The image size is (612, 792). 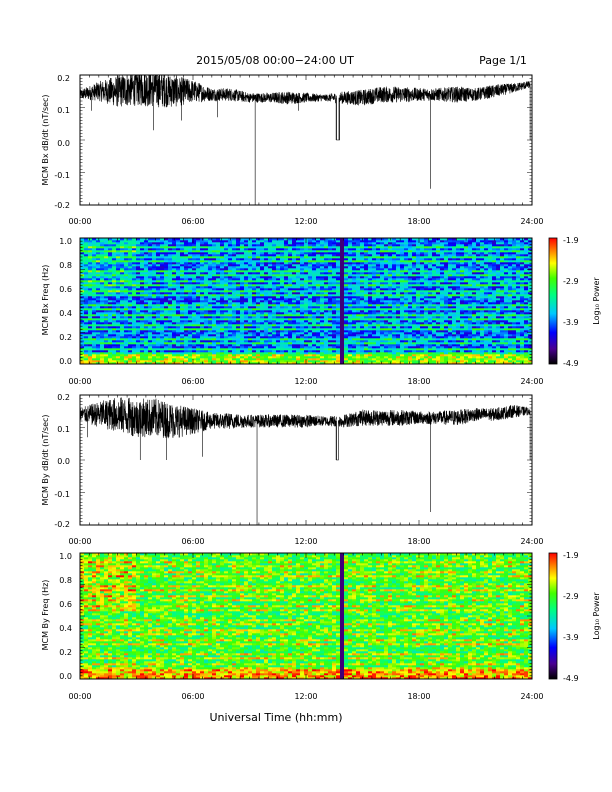 What do you see at coordinates (65, 301) in the screenshot?
I see `bx-spec-ytick-labels: 1.0 0.8 0.6 0.4 0.2 0.0` at bounding box center [65, 301].